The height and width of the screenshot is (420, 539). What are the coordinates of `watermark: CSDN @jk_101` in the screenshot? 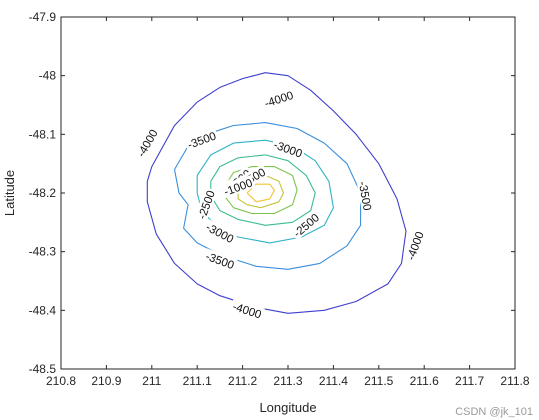 It's located at (494, 412).